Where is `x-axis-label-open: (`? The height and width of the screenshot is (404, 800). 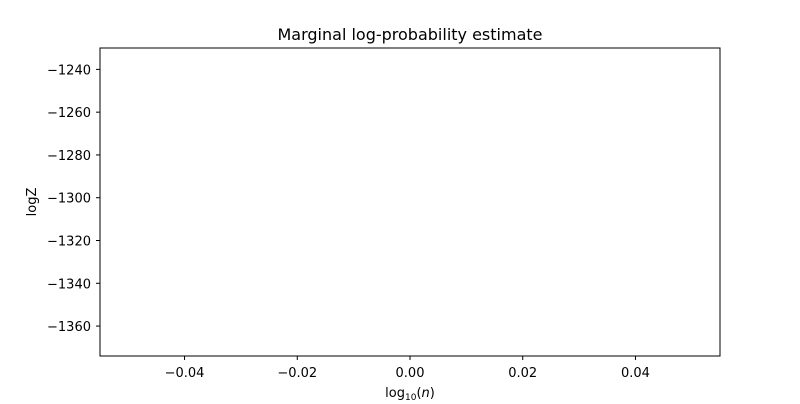 x-axis-label-open: ( is located at coordinates (418, 393).